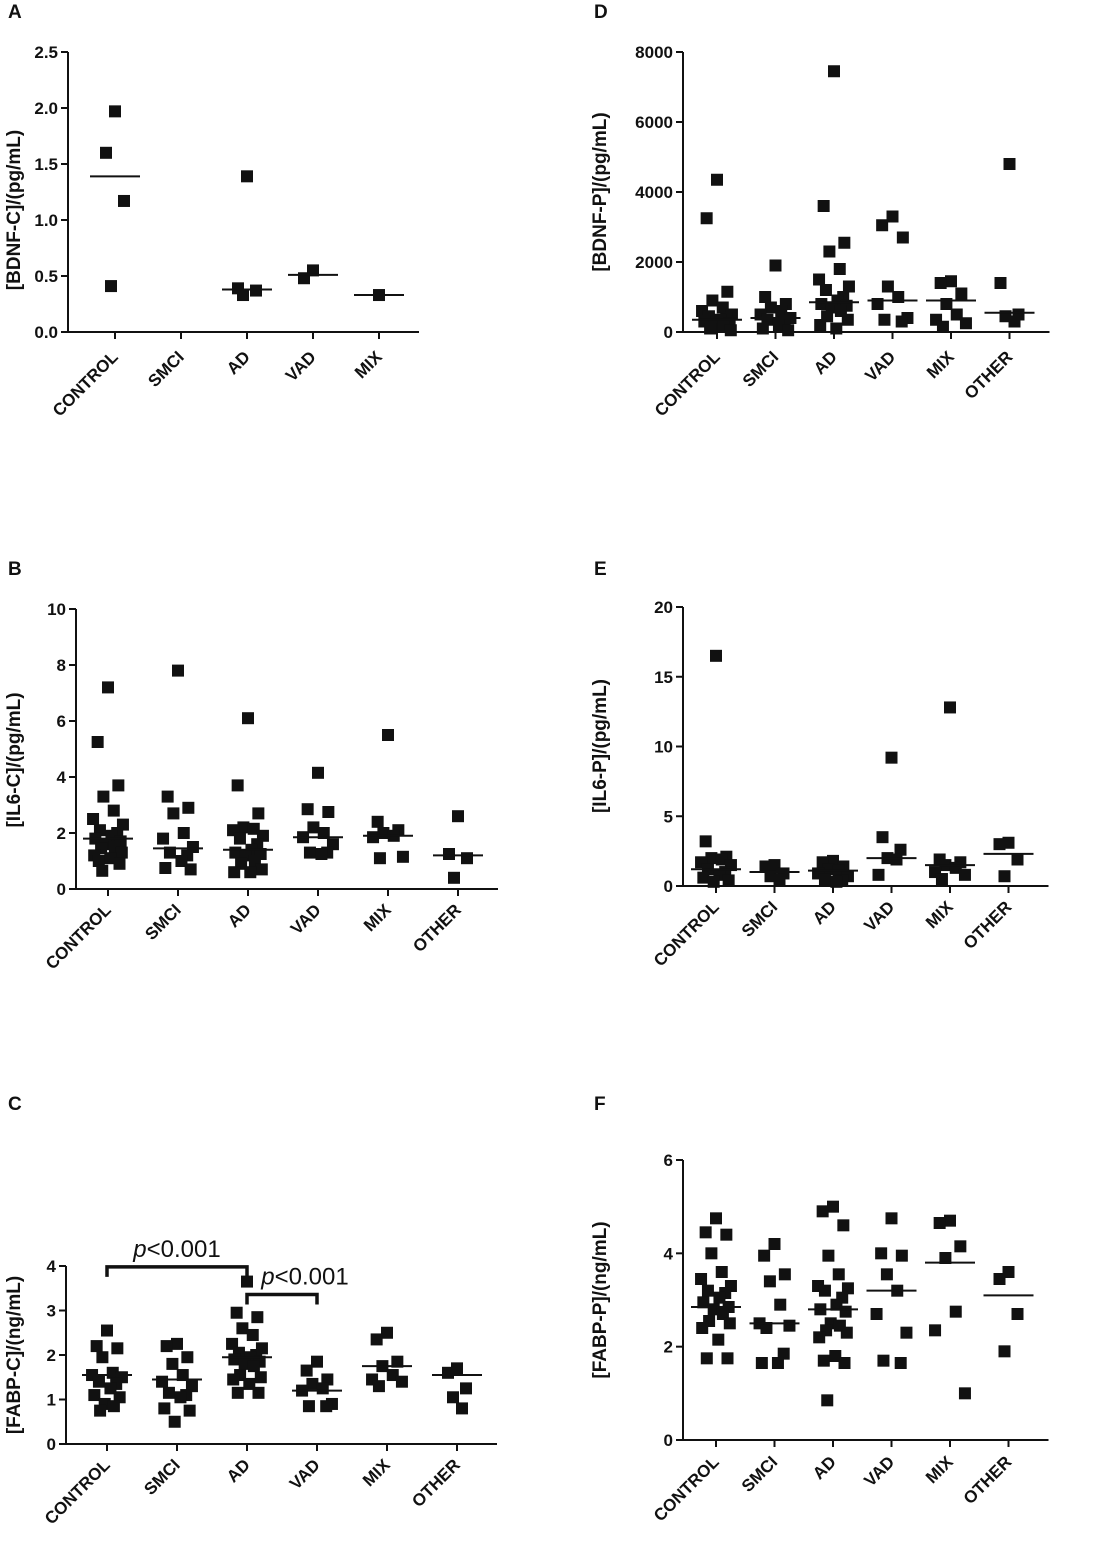 The height and width of the screenshot is (1544, 1103). Describe the element at coordinates (601, 12) in the screenshot. I see `panel-letter: D` at that location.